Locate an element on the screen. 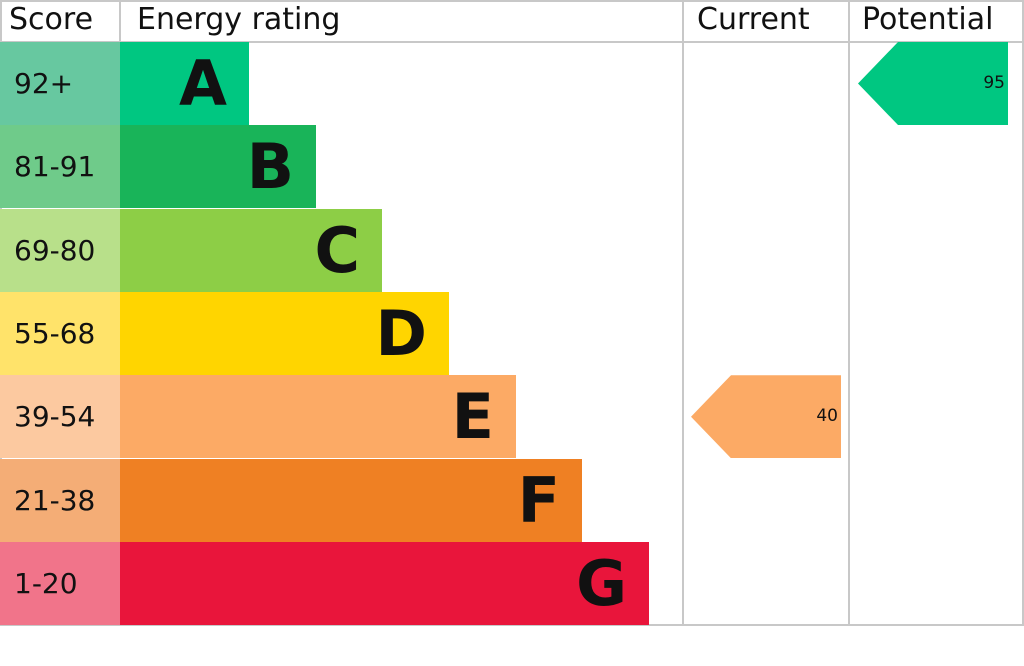  top-border is located at coordinates (512, 1).